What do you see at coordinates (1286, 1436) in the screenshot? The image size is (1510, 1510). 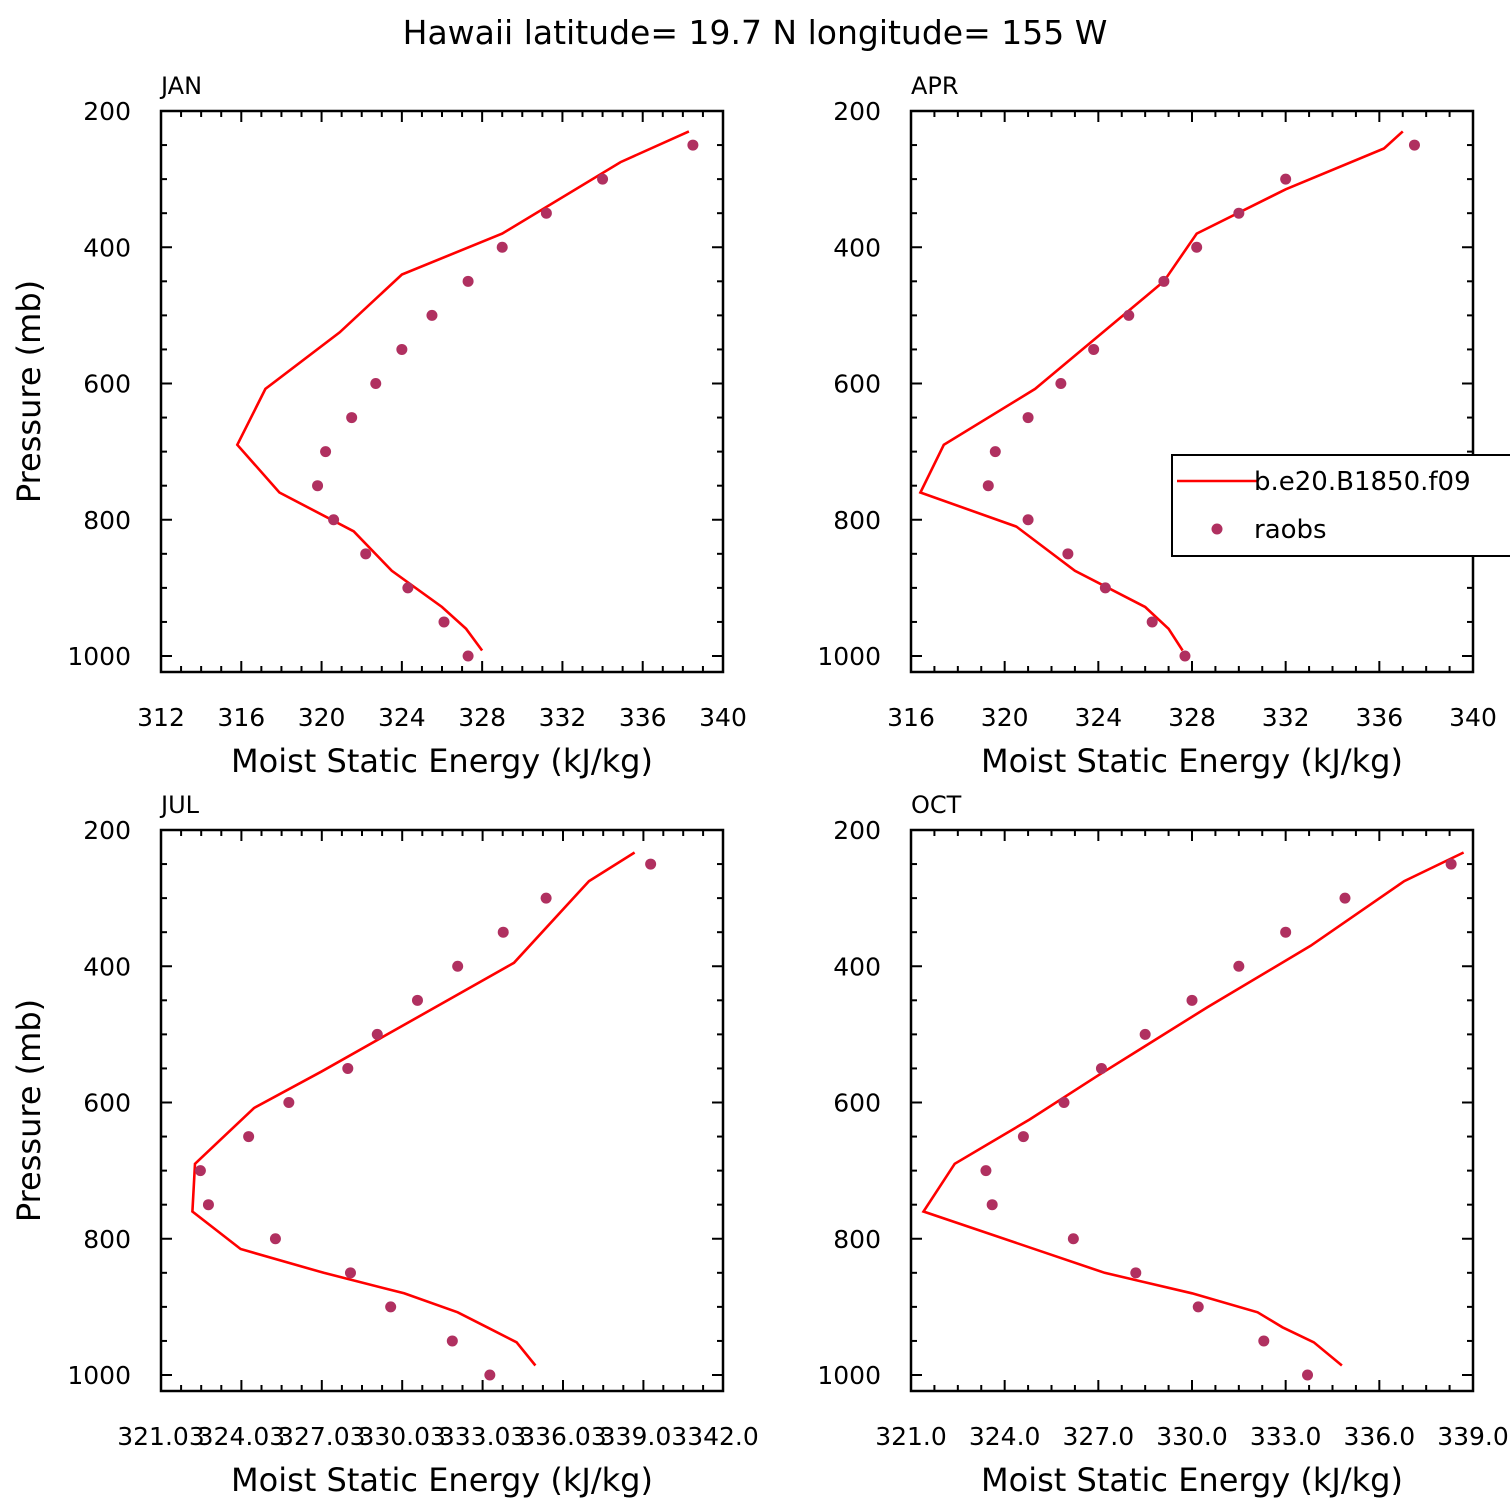 I see `x-tick-label: 333.0` at bounding box center [1286, 1436].